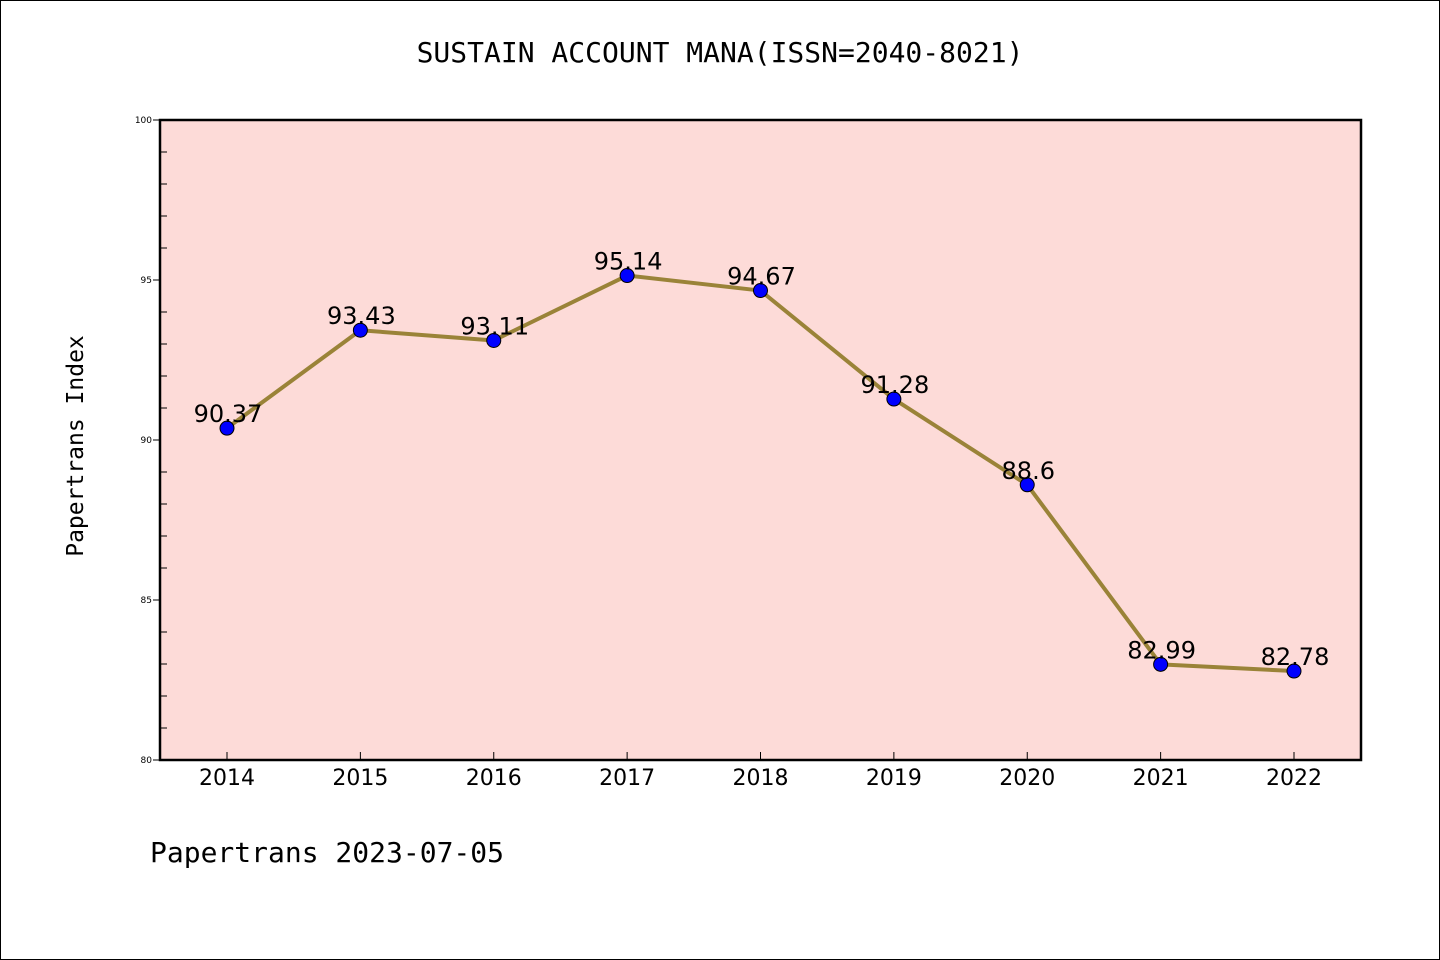 The width and height of the screenshot is (1440, 960). I want to click on data-label: 93.43, so click(361, 316).